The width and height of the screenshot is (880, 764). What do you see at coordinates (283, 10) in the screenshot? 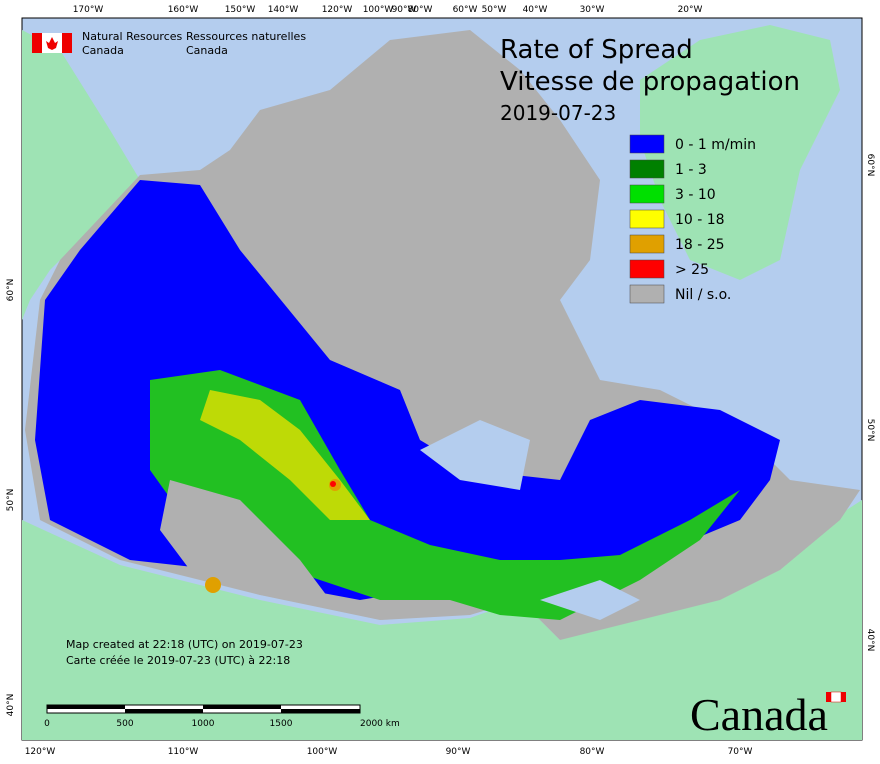
I see `lon-label: 140°W` at bounding box center [283, 10].